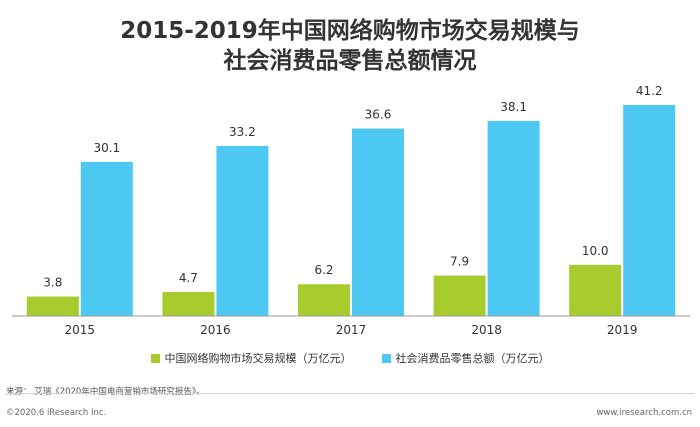 Image resolution: width=700 pixels, height=427 pixels. I want to click on data-label-online-shopping-2015: 3.8, so click(52, 283).